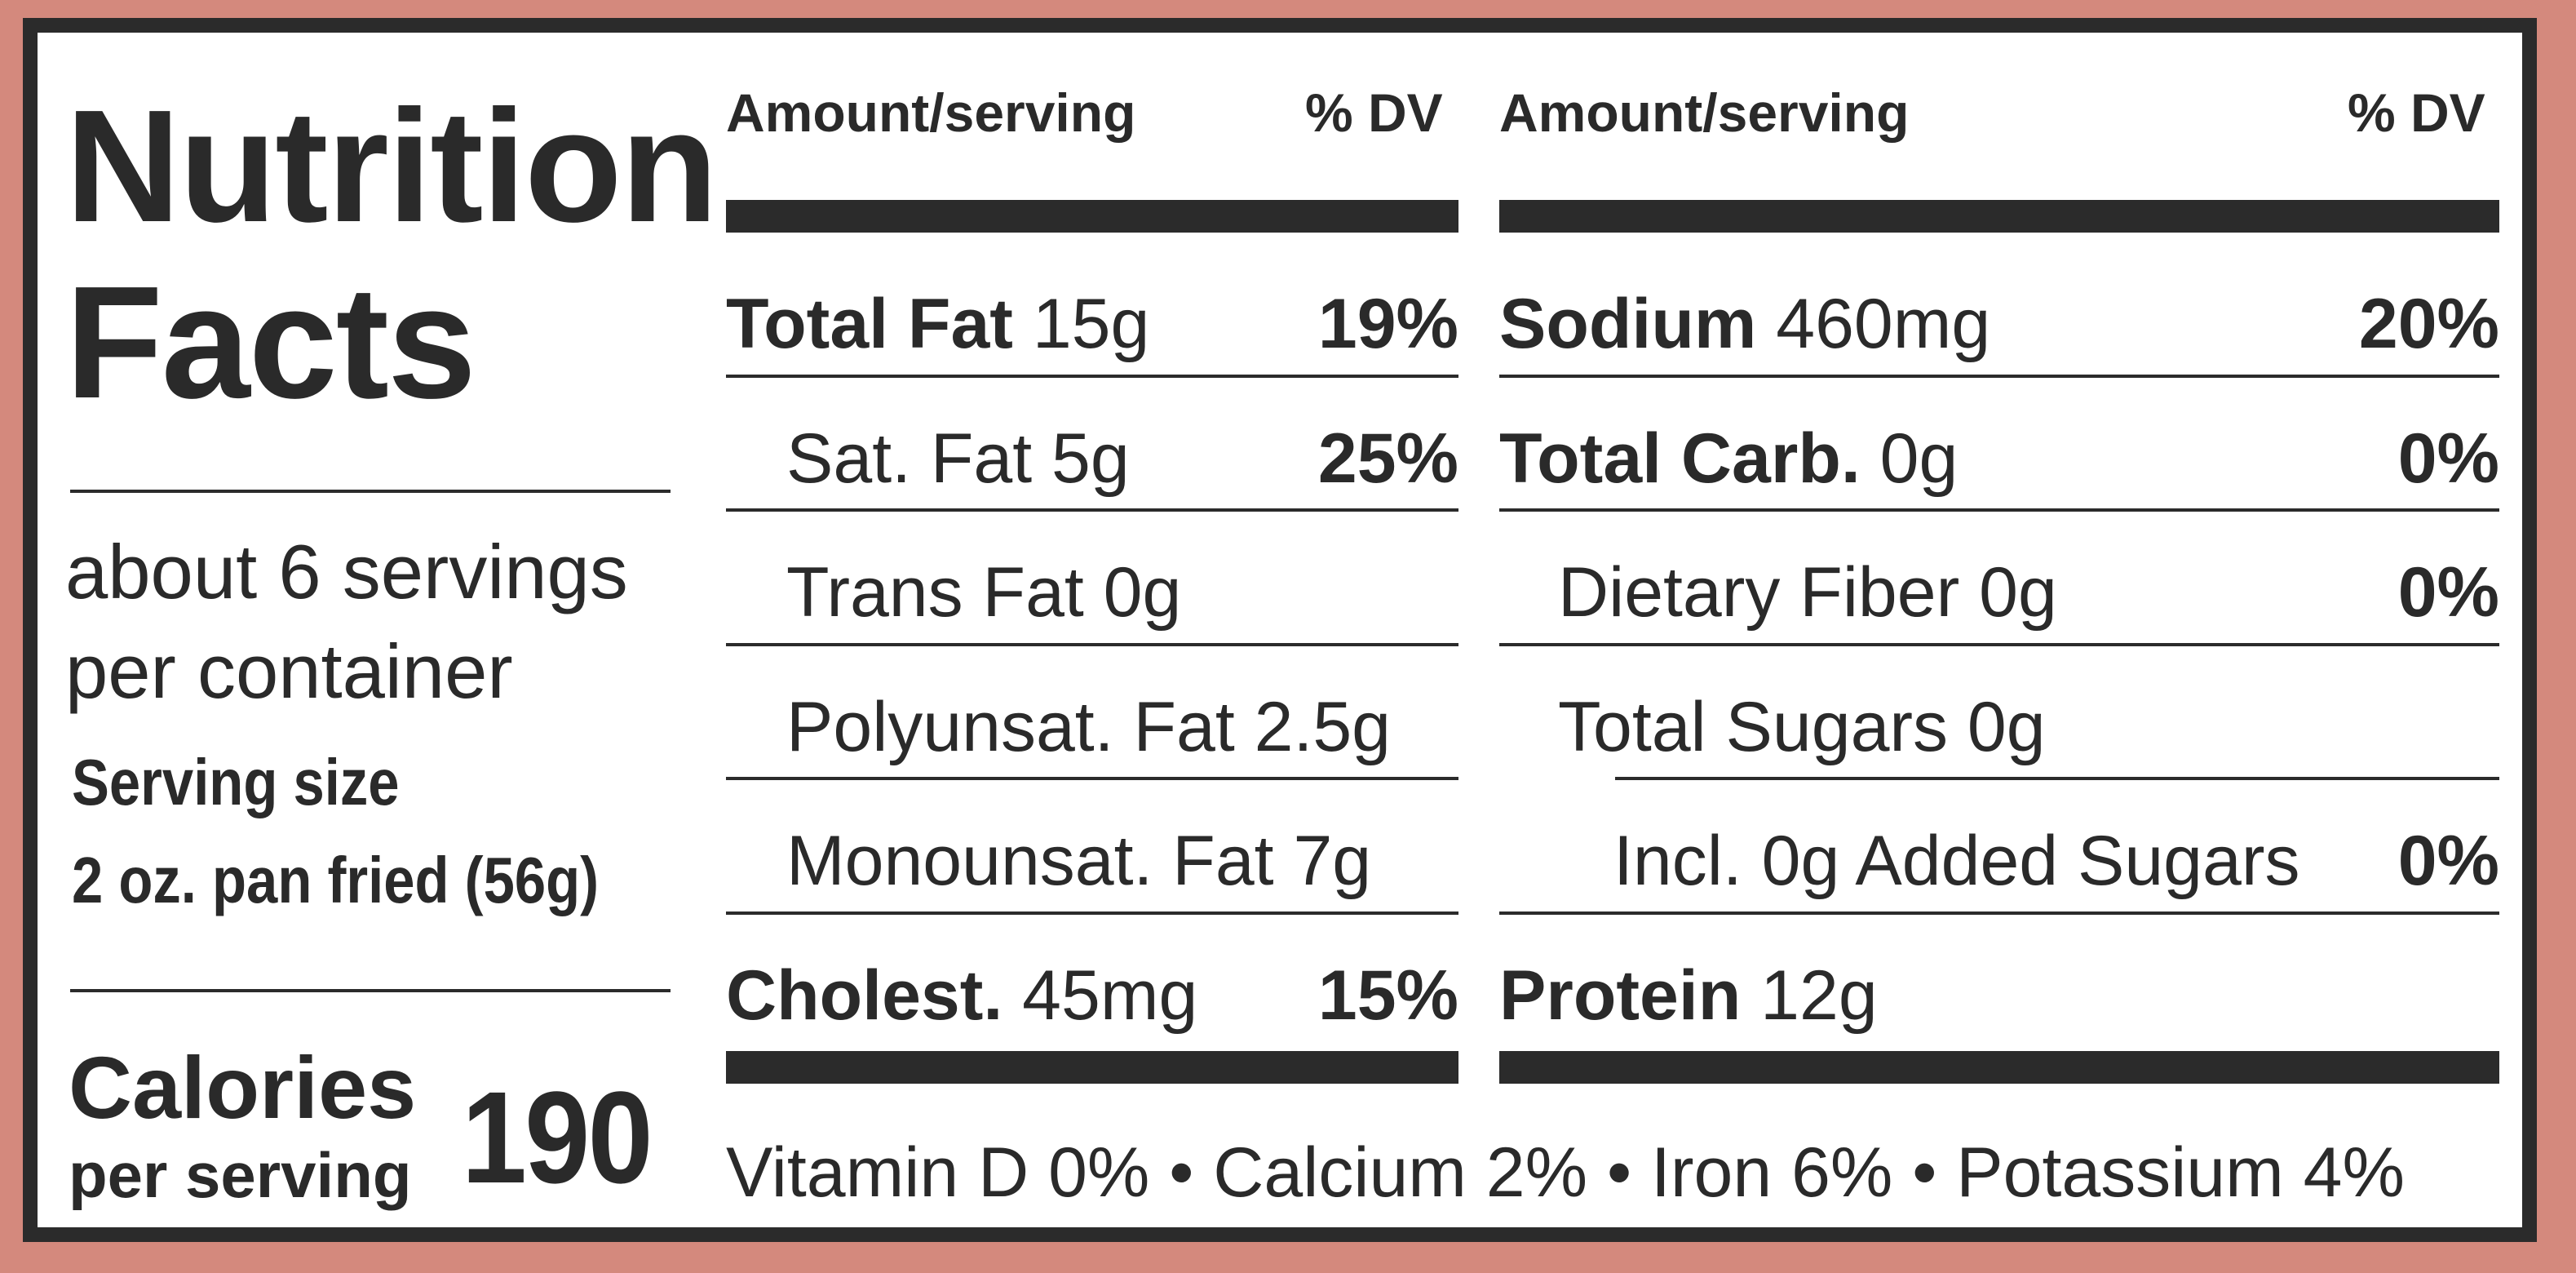 This screenshot has width=2576, height=1273. I want to click on nutrient-row-monounsat-fat: Monounsat. Fat 7g, so click(1092, 861).